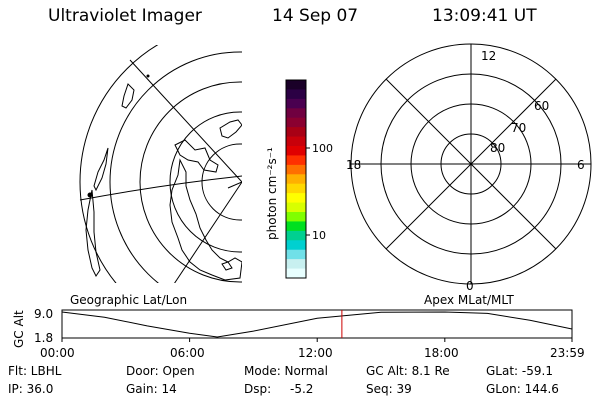 This screenshot has width=600, height=400. I want to click on coastline-nz-south, so click(101, 169).